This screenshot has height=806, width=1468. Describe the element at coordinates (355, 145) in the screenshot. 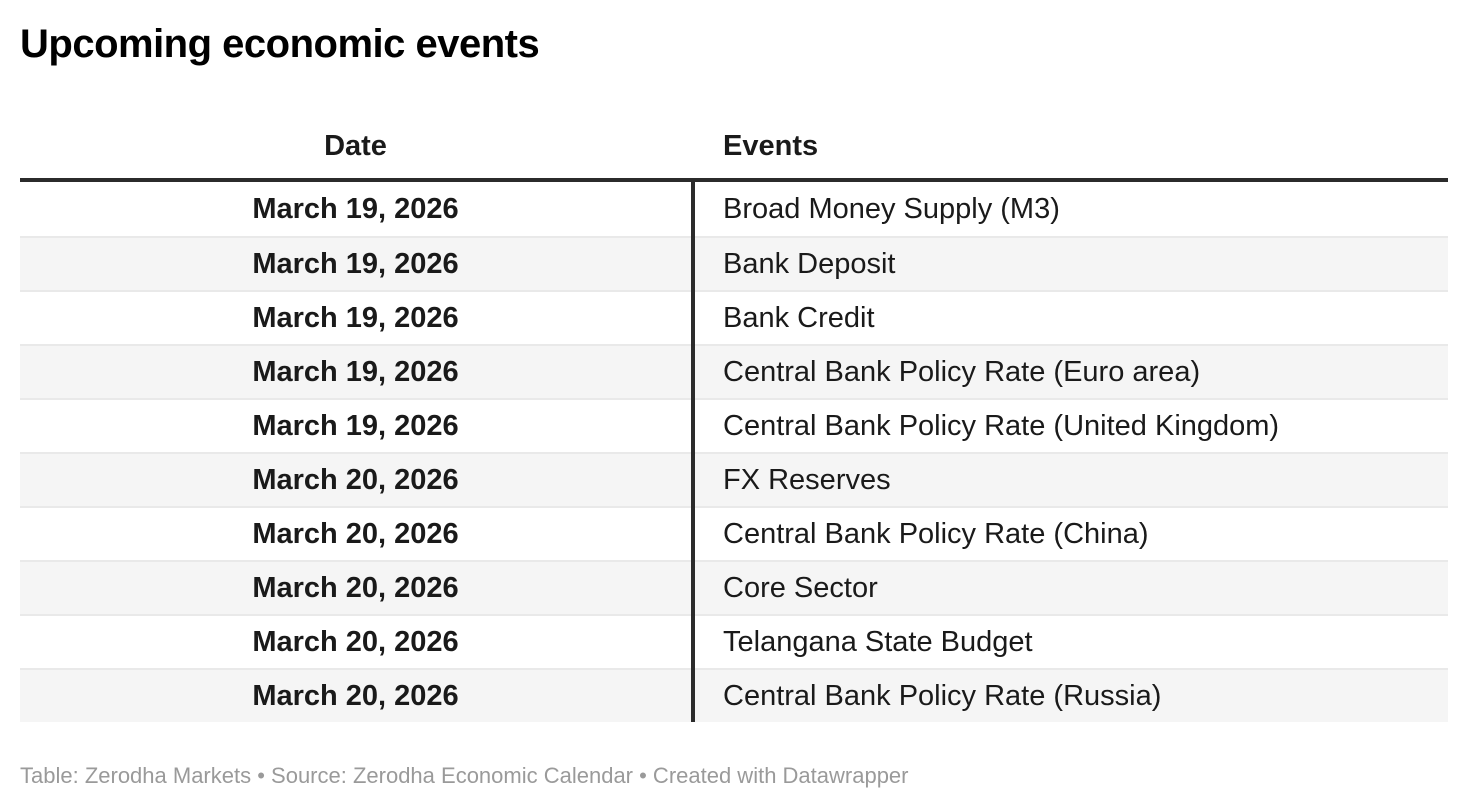

I see `column-header-date: Date` at that location.